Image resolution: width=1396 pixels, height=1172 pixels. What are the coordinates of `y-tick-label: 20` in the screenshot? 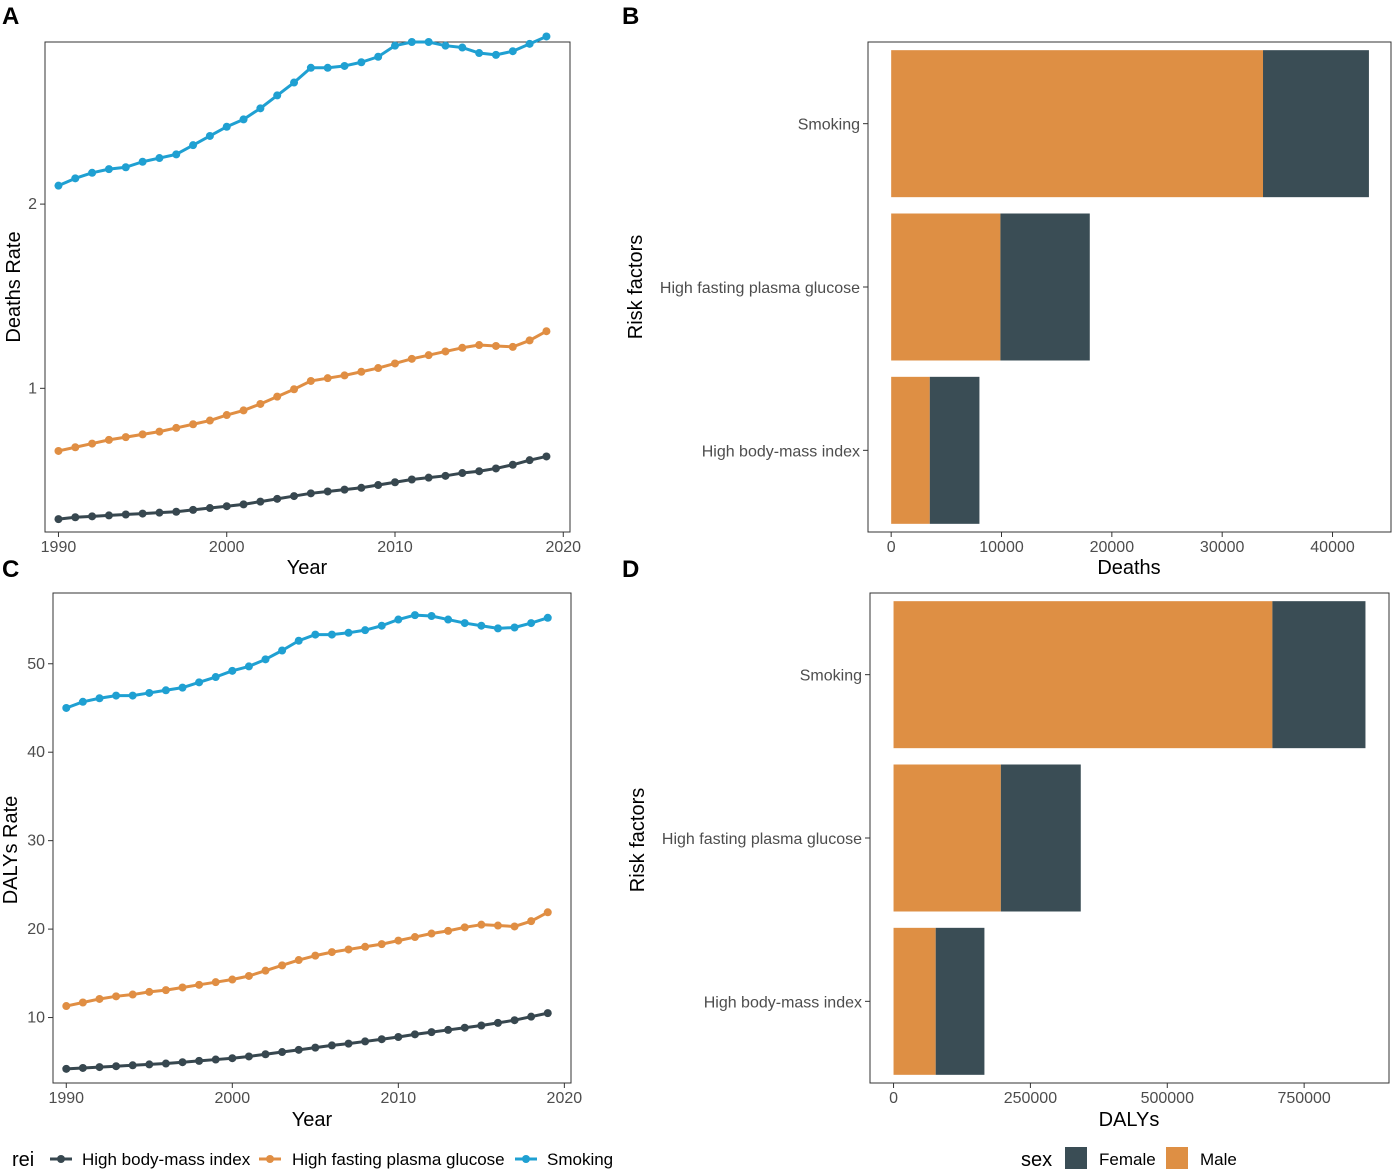 It's located at (36, 929).